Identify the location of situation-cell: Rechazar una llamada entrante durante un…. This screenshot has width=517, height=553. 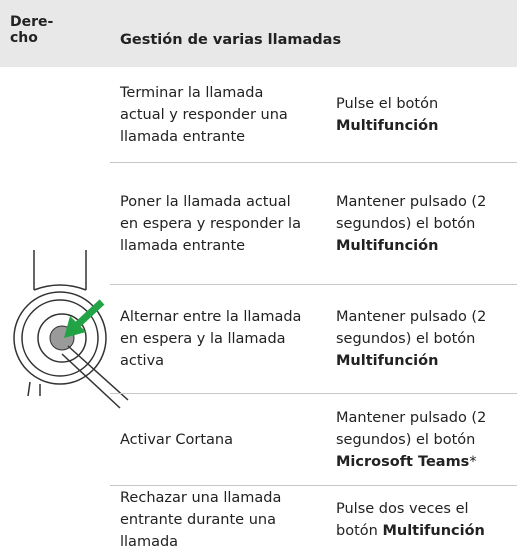
(201, 519).